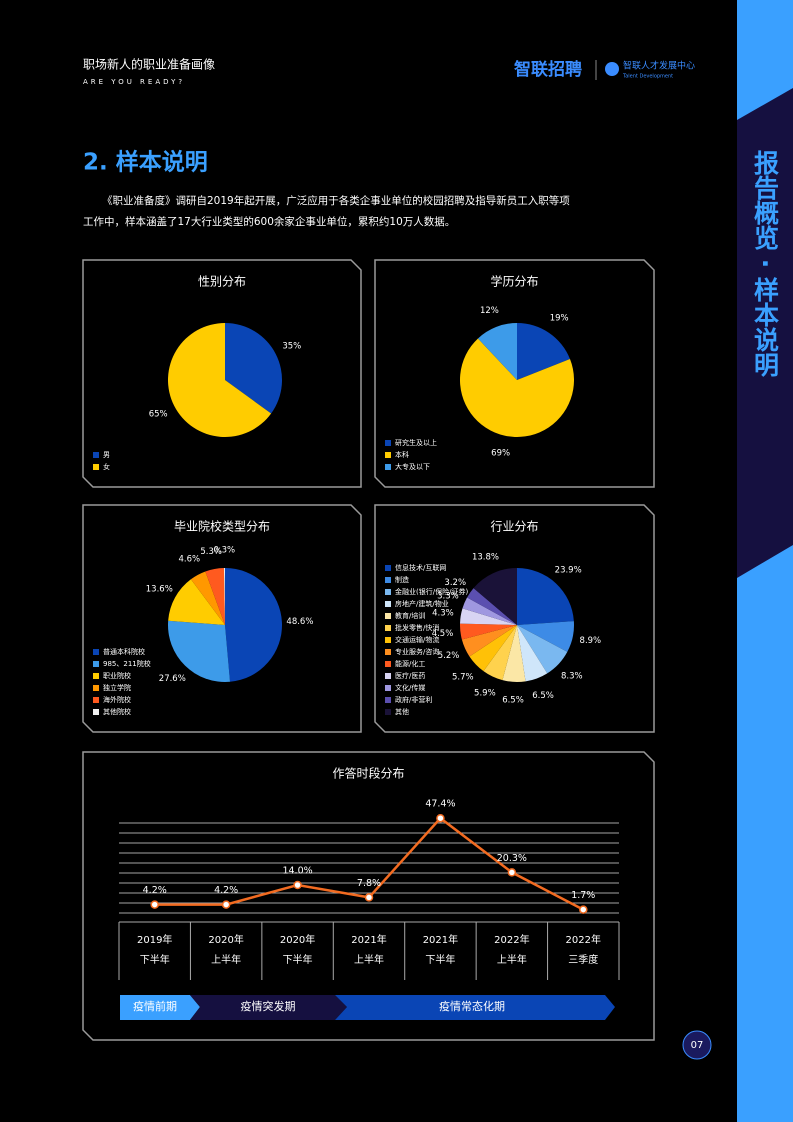  Describe the element at coordinates (475, 1007) in the screenshot. I see `phase-shape` at that location.